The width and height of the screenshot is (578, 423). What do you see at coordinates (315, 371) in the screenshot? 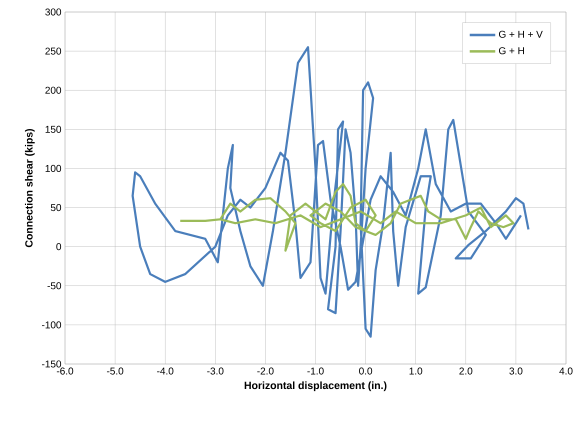
I see `x-tick-label: -1.0` at bounding box center [315, 371].